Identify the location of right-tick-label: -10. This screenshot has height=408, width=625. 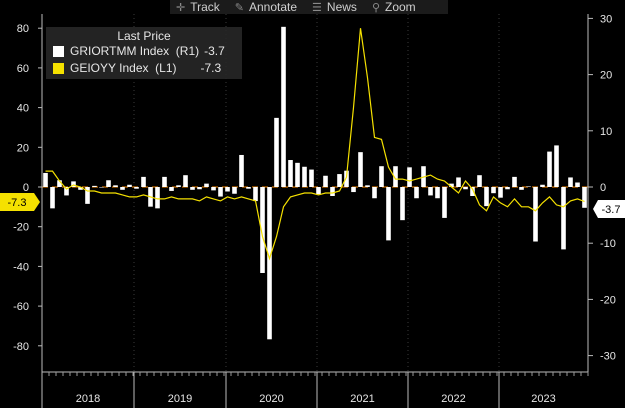
(608, 244).